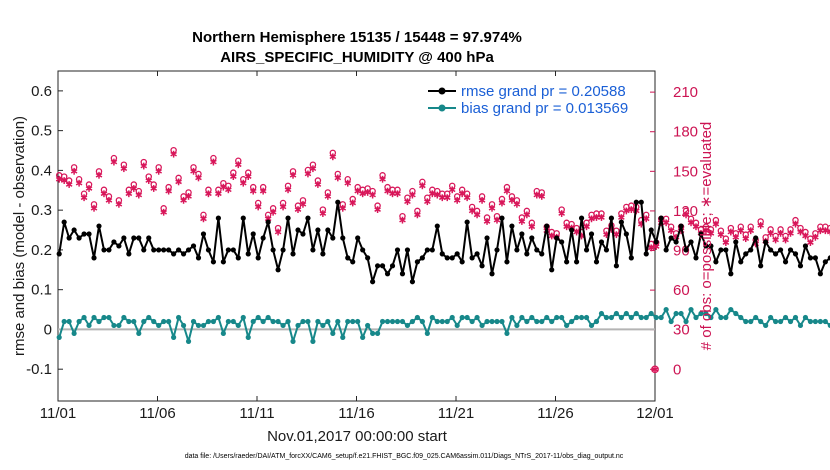 The image size is (830, 470). Describe the element at coordinates (41, 210) in the screenshot. I see `y-tick-label: 0.3` at that location.